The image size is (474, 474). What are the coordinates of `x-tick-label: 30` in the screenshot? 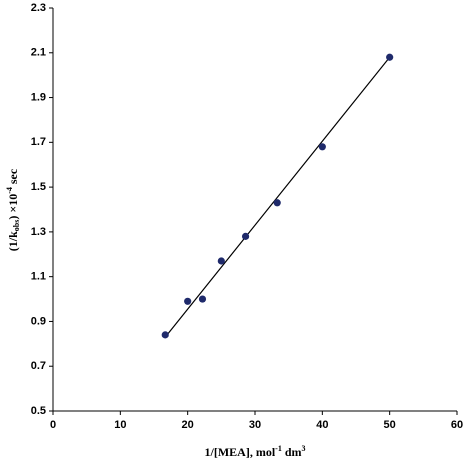 It's located at (255, 425).